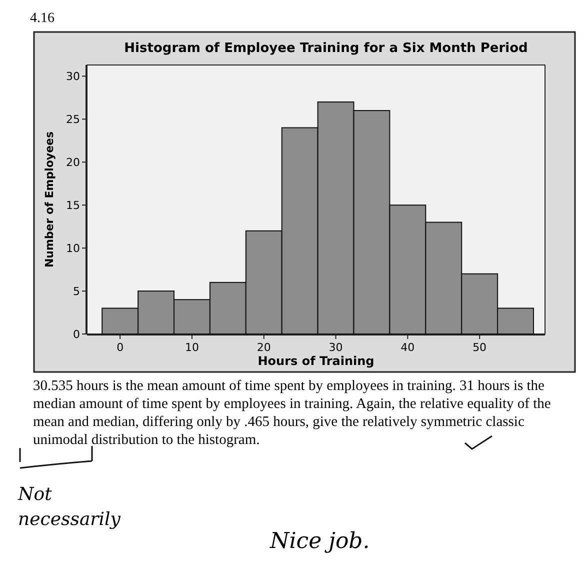 This screenshot has height=571, width=587. What do you see at coordinates (120, 347) in the screenshot?
I see `x-tick-label: 0` at bounding box center [120, 347].